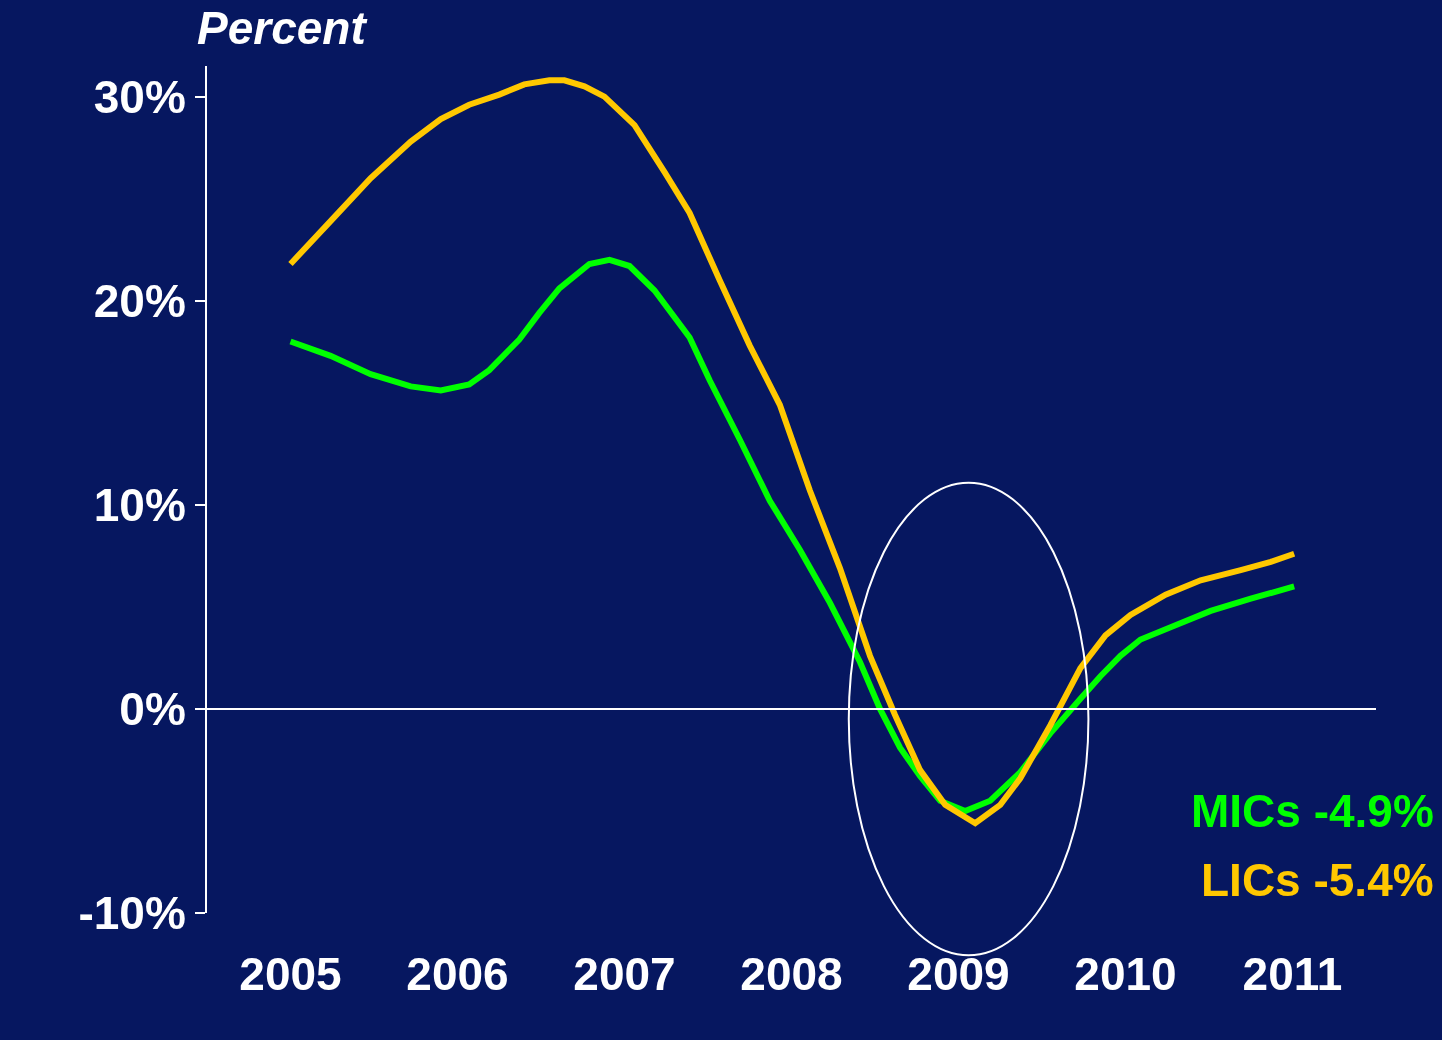  Describe the element at coordinates (1312, 811) in the screenshot. I see `text: MICs -4.9%` at that location.